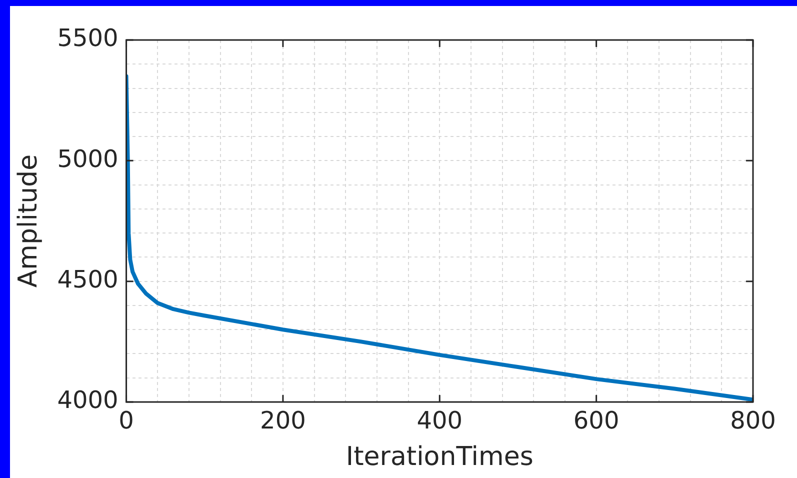  I want to click on x-tick-label: 400, so click(439, 420).